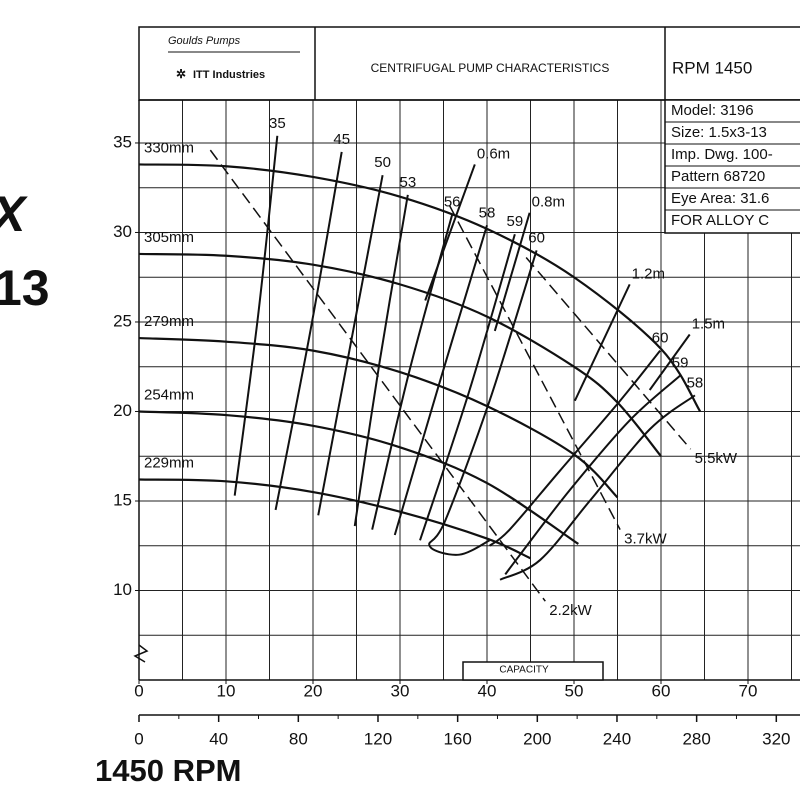  Describe the element at coordinates (378, 738) in the screenshot. I see `x2-tick-label: 120` at that location.